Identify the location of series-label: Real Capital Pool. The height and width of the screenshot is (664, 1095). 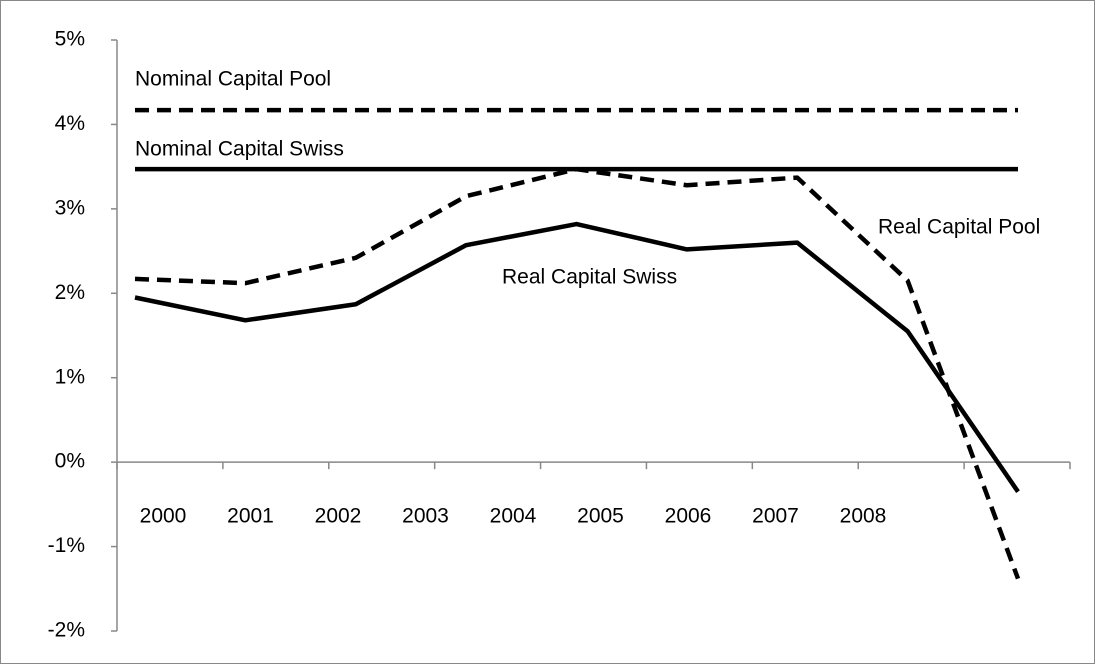
(959, 227).